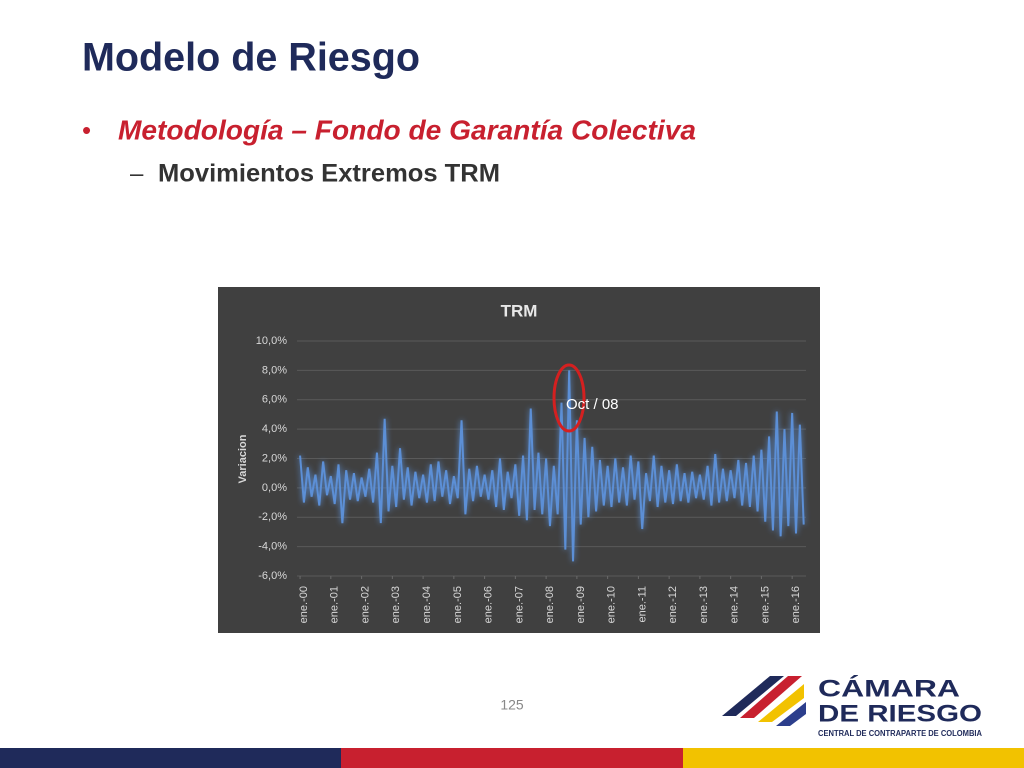 The height and width of the screenshot is (768, 1024). I want to click on y-axis-label: Variacion, so click(243, 458).